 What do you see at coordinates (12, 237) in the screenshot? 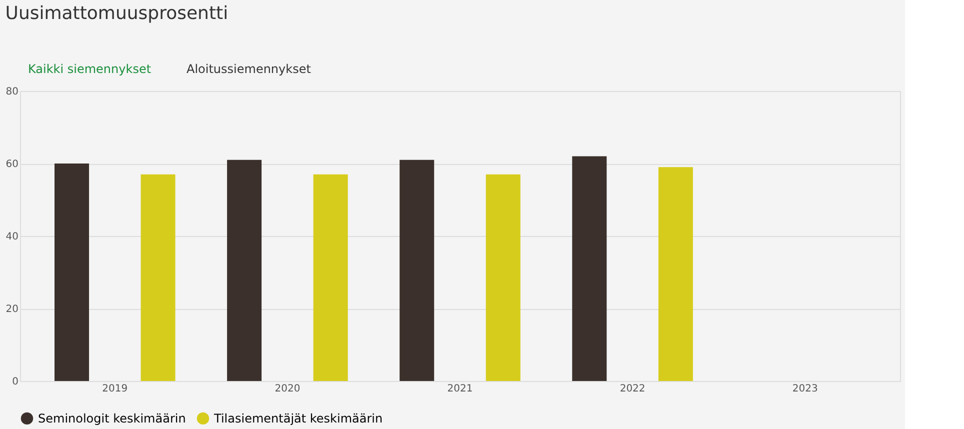
I see `y-tick-label: 40` at bounding box center [12, 237].